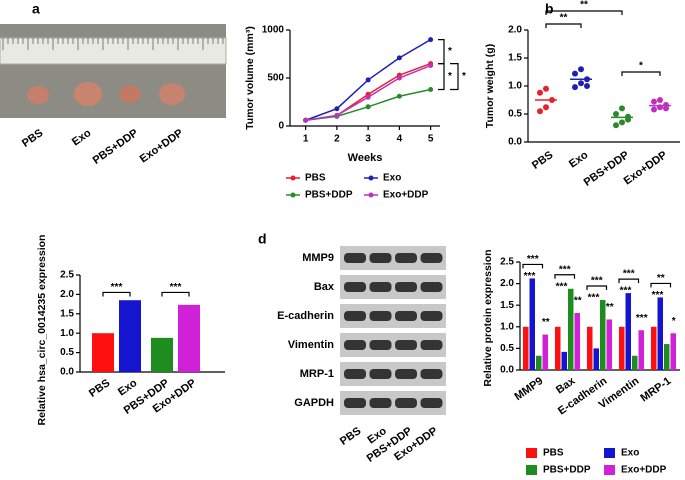 The width and height of the screenshot is (685, 480). I want to click on blot-row-label: GAPDH, so click(314, 403).